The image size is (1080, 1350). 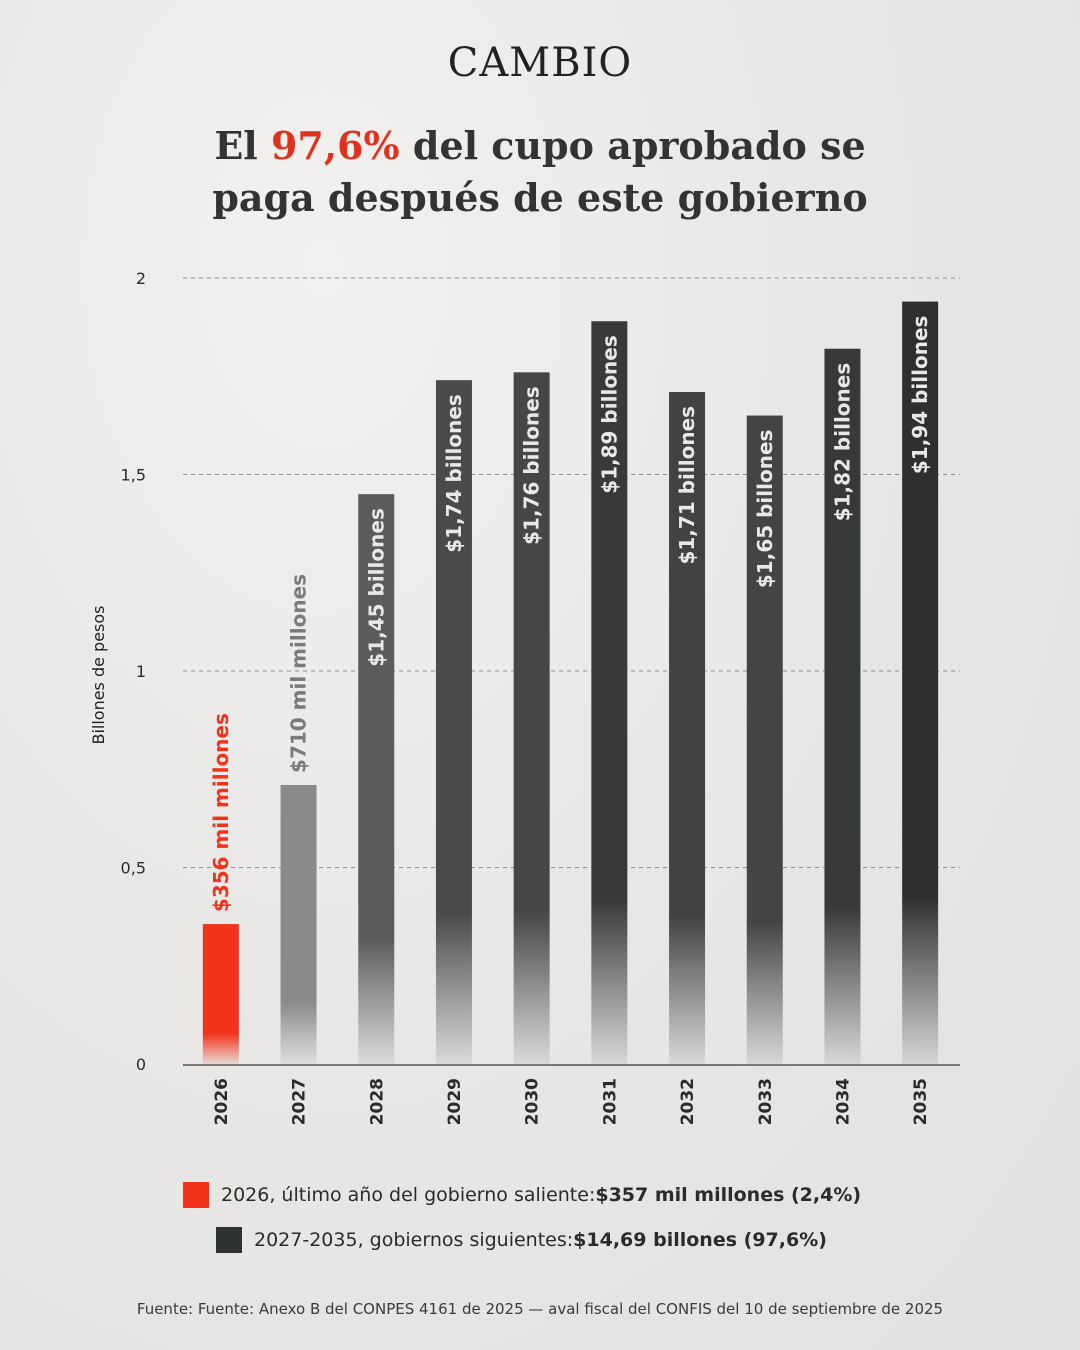 What do you see at coordinates (700, 1240) in the screenshot?
I see `legend-value: $14,69 billones (97,6%)` at bounding box center [700, 1240].